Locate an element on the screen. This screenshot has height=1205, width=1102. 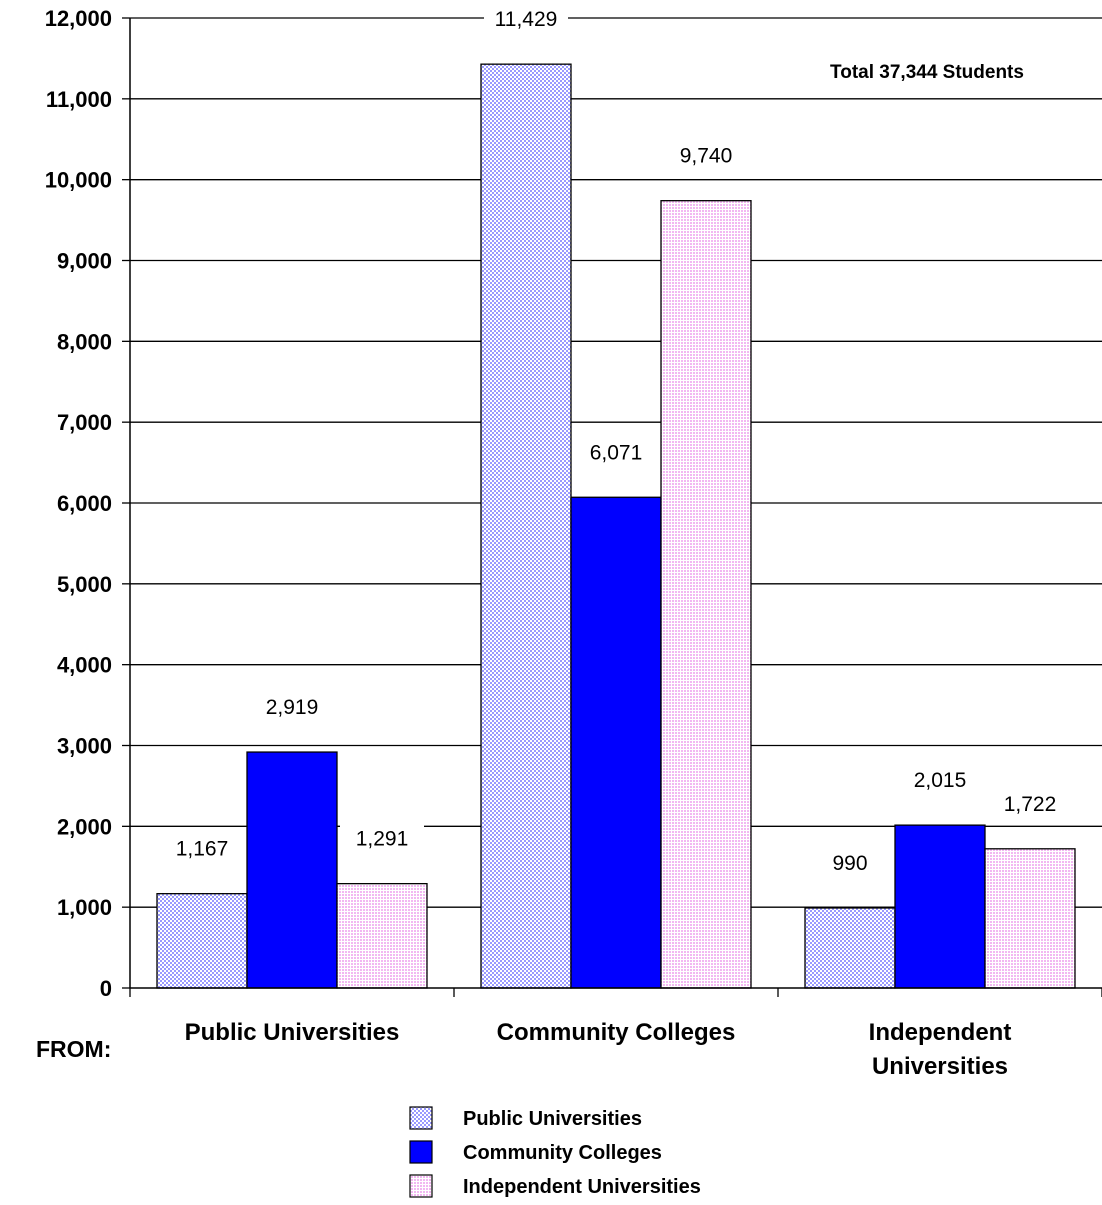
data-label: 9,740 is located at coordinates (706, 156).